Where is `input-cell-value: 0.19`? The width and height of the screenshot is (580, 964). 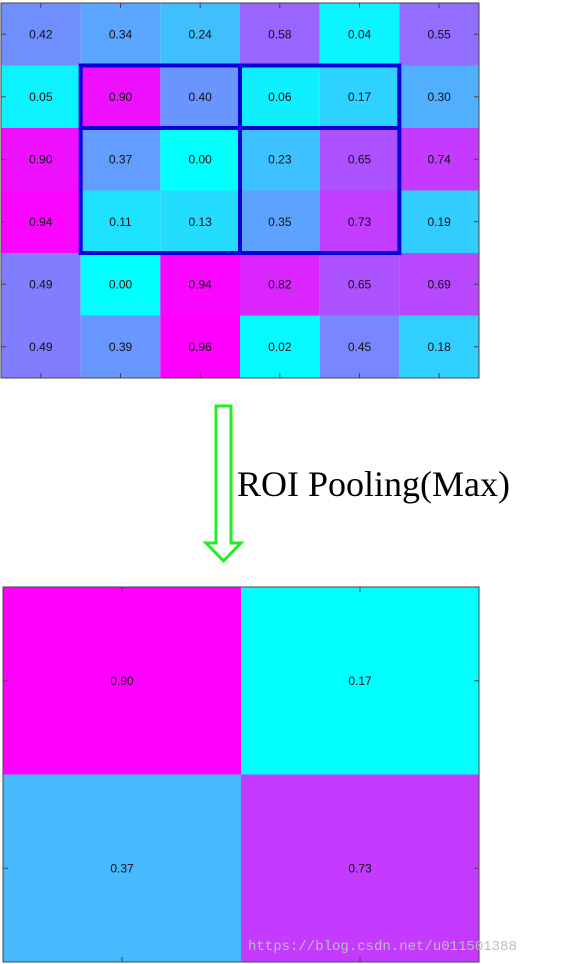
input-cell-value: 0.19 is located at coordinates (439, 222).